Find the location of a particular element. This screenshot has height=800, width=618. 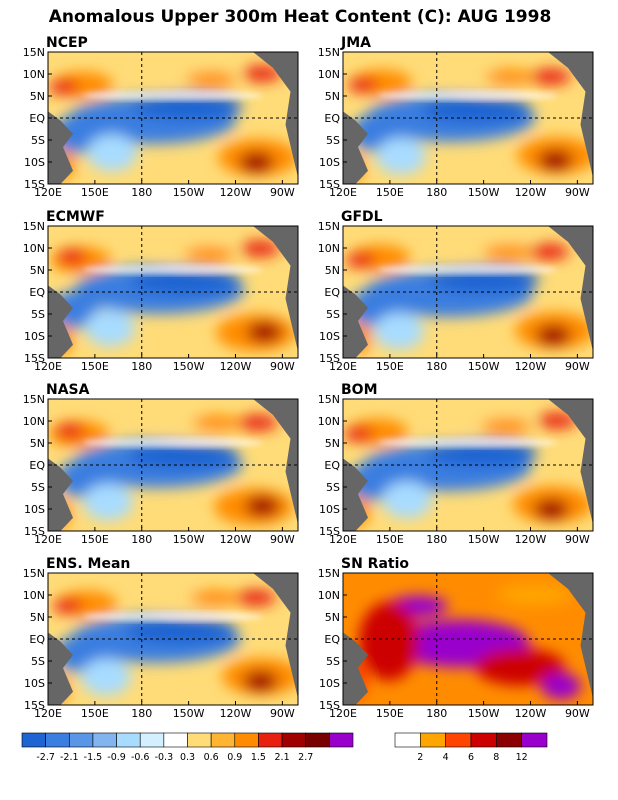

colorbar-label: 1.5 is located at coordinates (258, 757).